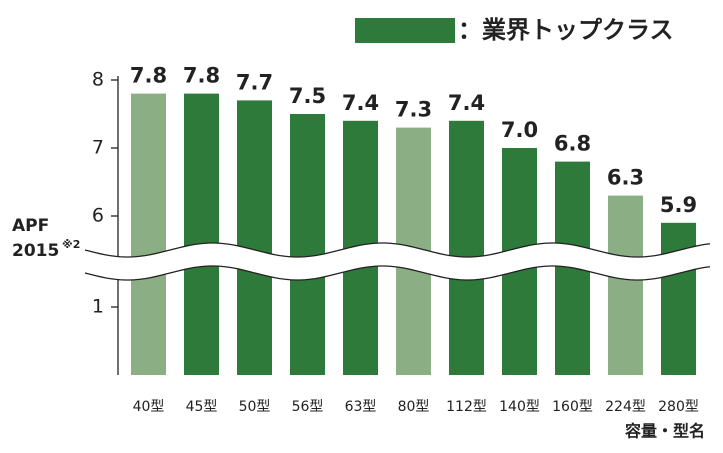 This screenshot has height=453, width=723. I want to click on value-label: 6.8, so click(572, 144).